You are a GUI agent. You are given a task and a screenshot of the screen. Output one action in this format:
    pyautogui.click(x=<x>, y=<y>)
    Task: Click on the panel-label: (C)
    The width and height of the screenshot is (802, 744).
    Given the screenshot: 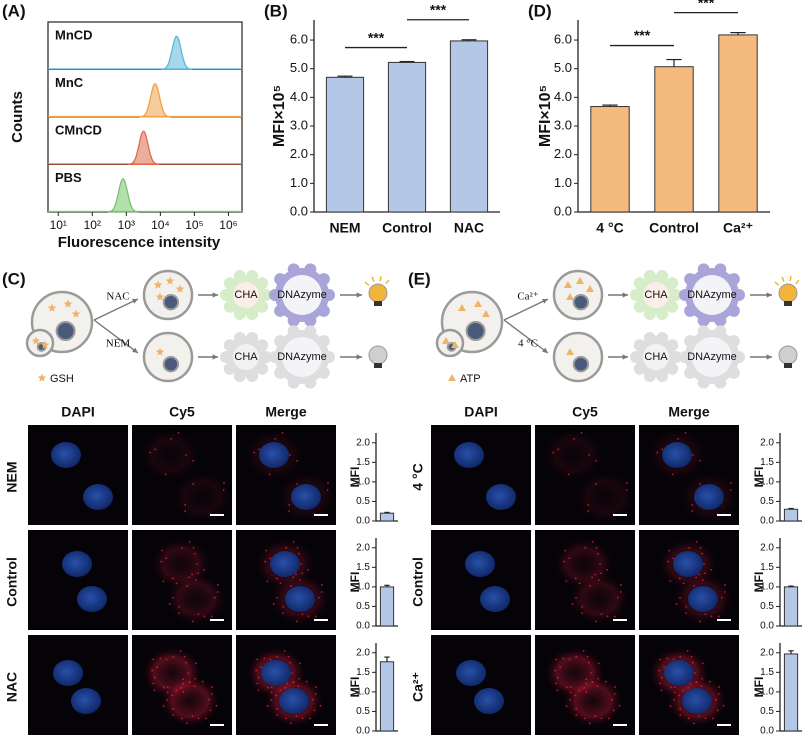 What is the action you would take?
    pyautogui.click(x=14, y=278)
    